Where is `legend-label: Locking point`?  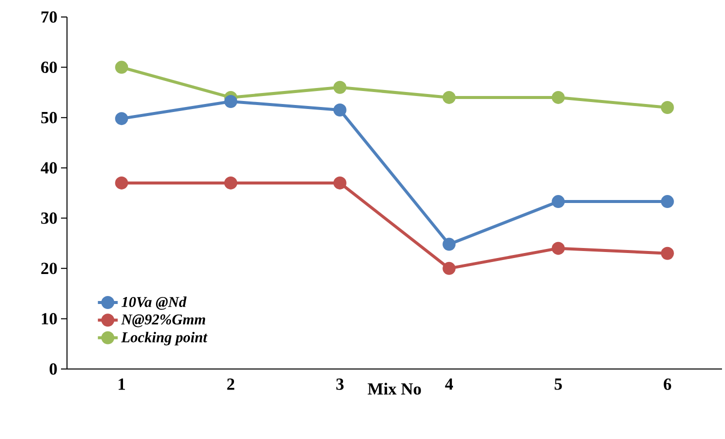 legend-label: Locking point is located at coordinates (164, 339).